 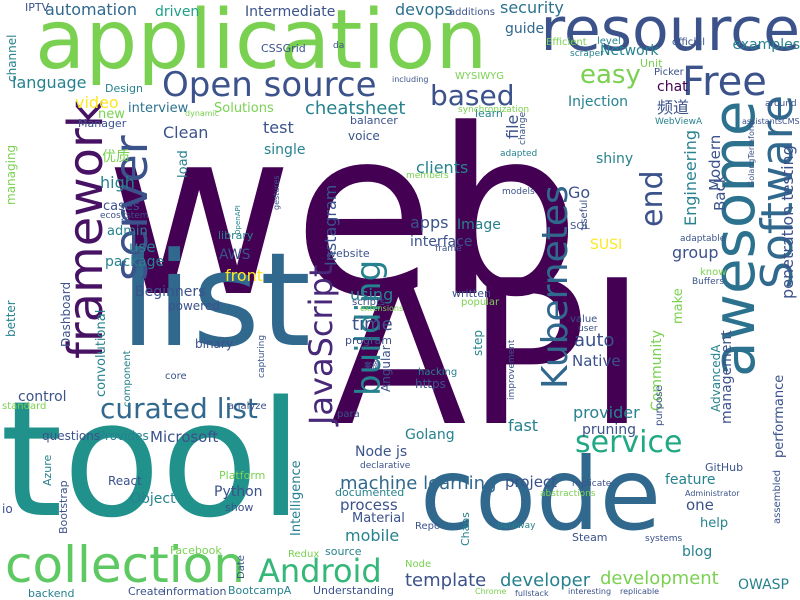 What do you see at coordinates (372, 535) in the screenshot?
I see `word-mobile: mobile` at bounding box center [372, 535].